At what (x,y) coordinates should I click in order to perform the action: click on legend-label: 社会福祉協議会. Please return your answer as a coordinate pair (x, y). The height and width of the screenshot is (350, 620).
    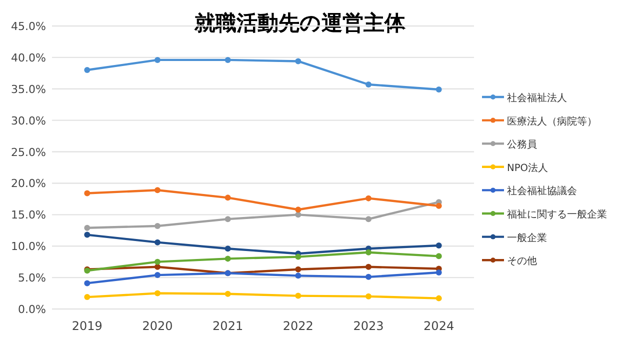
    Looking at the image, I should click on (542, 191).